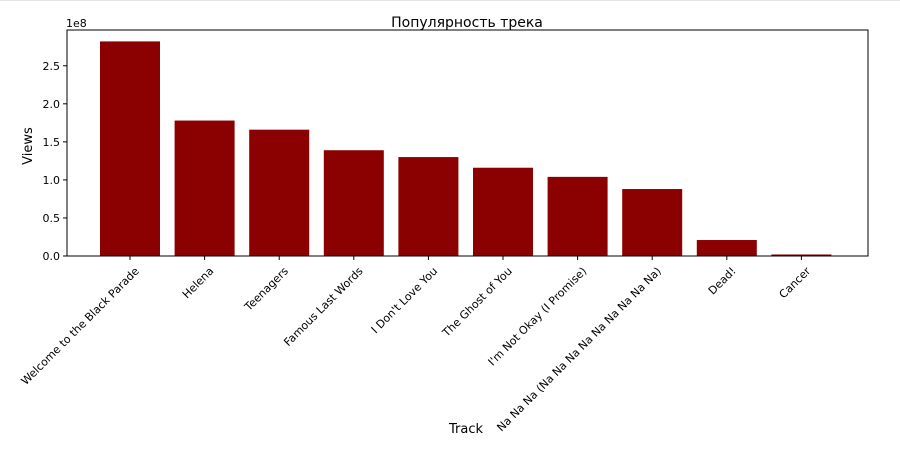 The width and height of the screenshot is (900, 452). Describe the element at coordinates (467, 23) in the screenshot. I see `chart-title: Популярность трека` at that location.